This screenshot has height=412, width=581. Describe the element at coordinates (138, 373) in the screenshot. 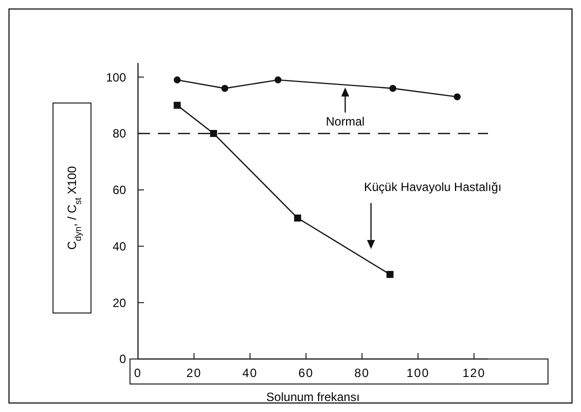

I see `x-tick-label: 0` at that location.